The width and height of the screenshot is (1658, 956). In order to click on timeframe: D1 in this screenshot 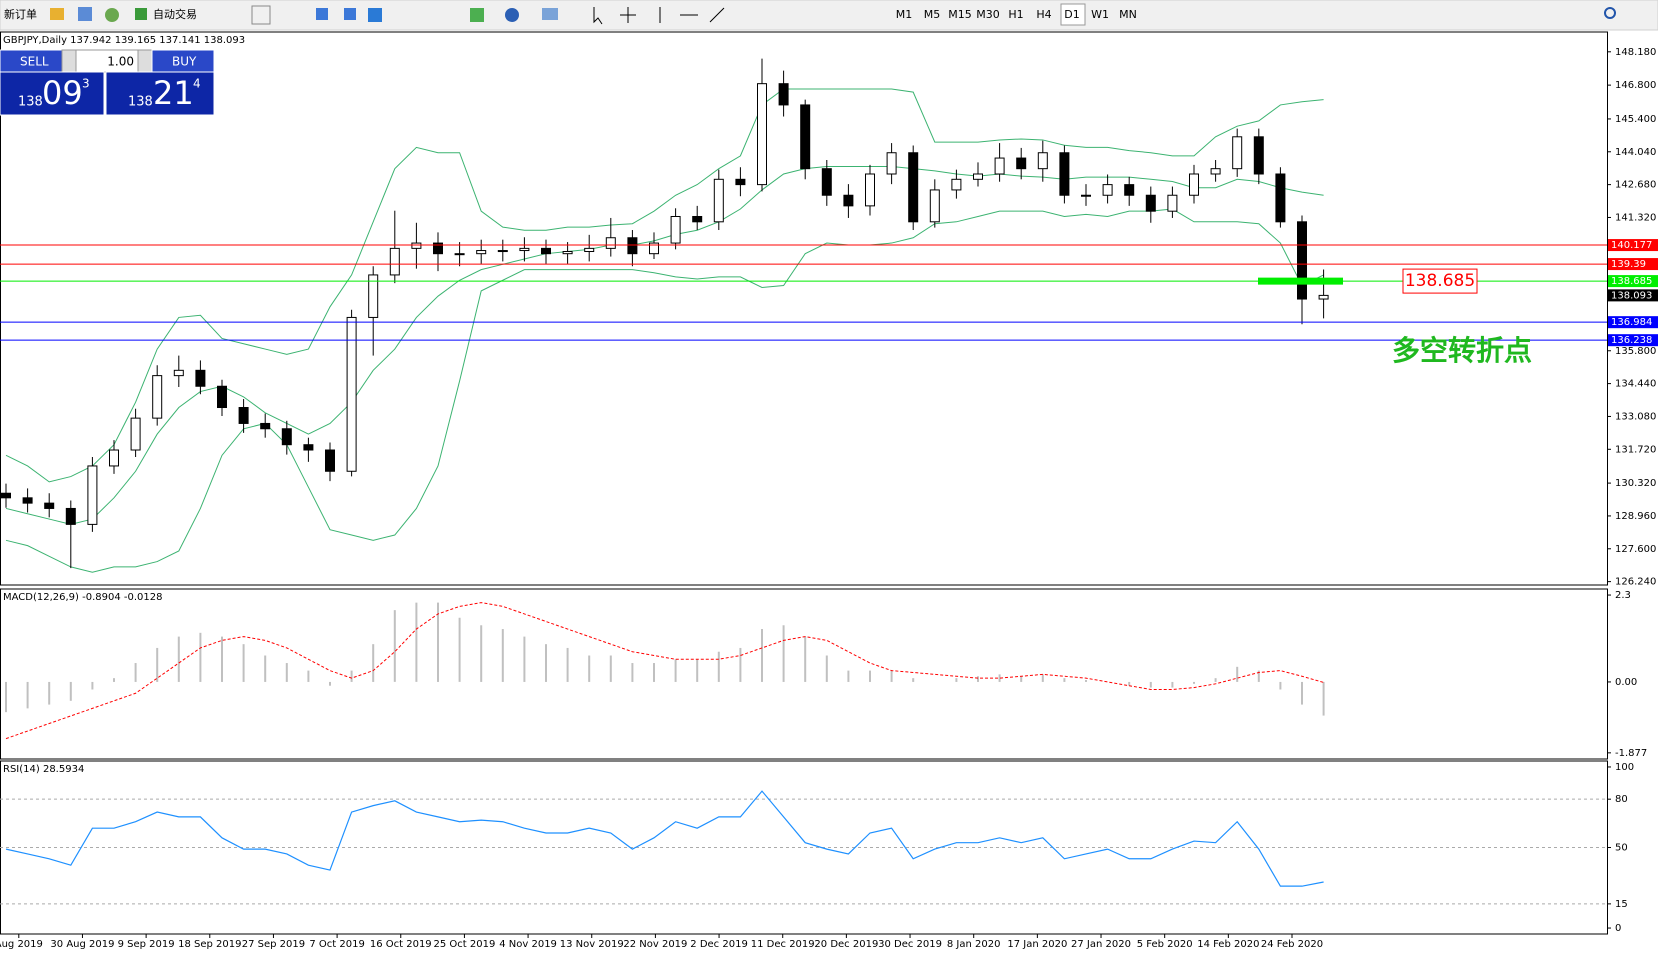, I will do `click(1071, 14)`.